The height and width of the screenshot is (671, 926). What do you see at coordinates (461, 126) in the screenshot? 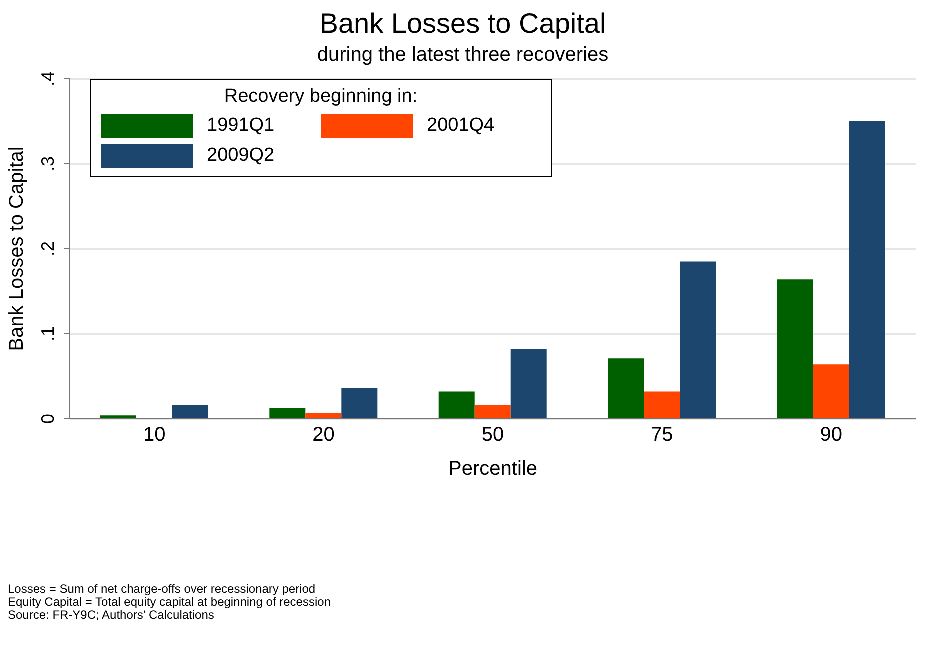
I see `legend-label: 2001Q4` at bounding box center [461, 126].